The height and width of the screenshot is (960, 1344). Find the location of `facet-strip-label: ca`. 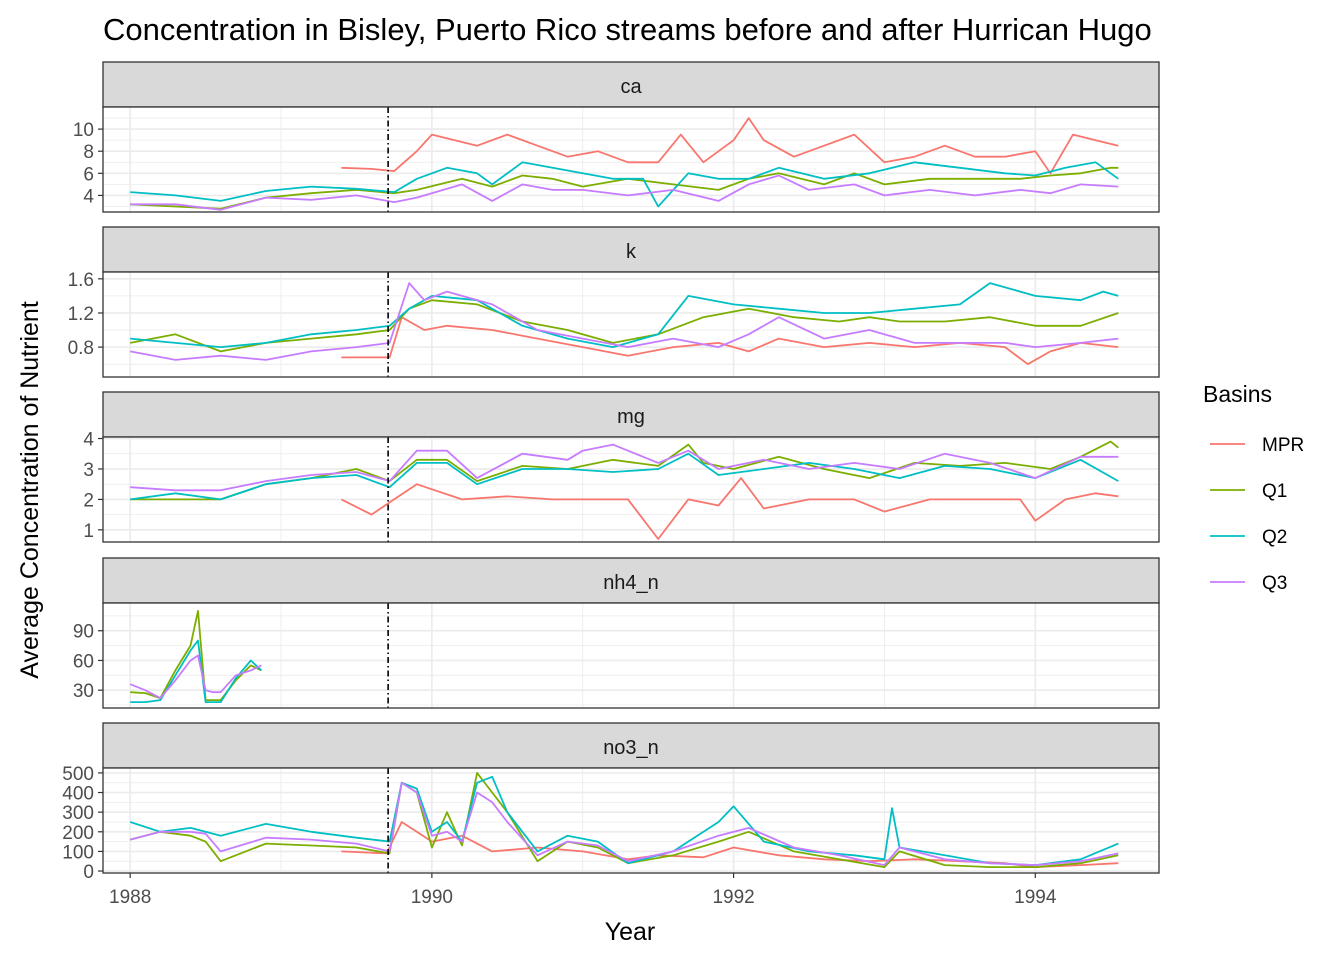

facet-strip-label: ca is located at coordinates (631, 87).